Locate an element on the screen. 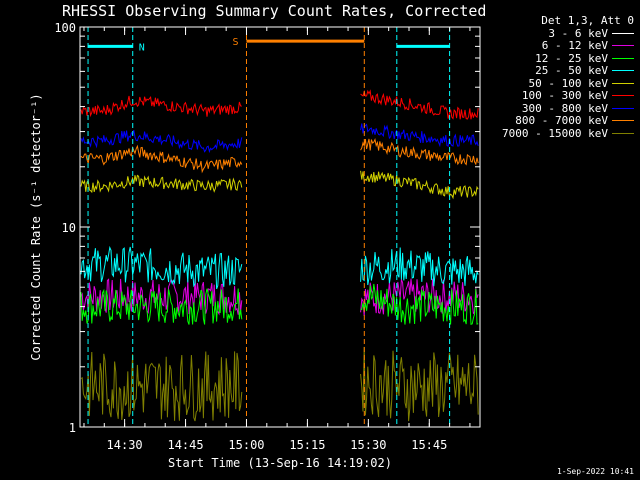 The height and width of the screenshot is (480, 640). legend-item: 7000 - 15000 keV is located at coordinates (568, 133).